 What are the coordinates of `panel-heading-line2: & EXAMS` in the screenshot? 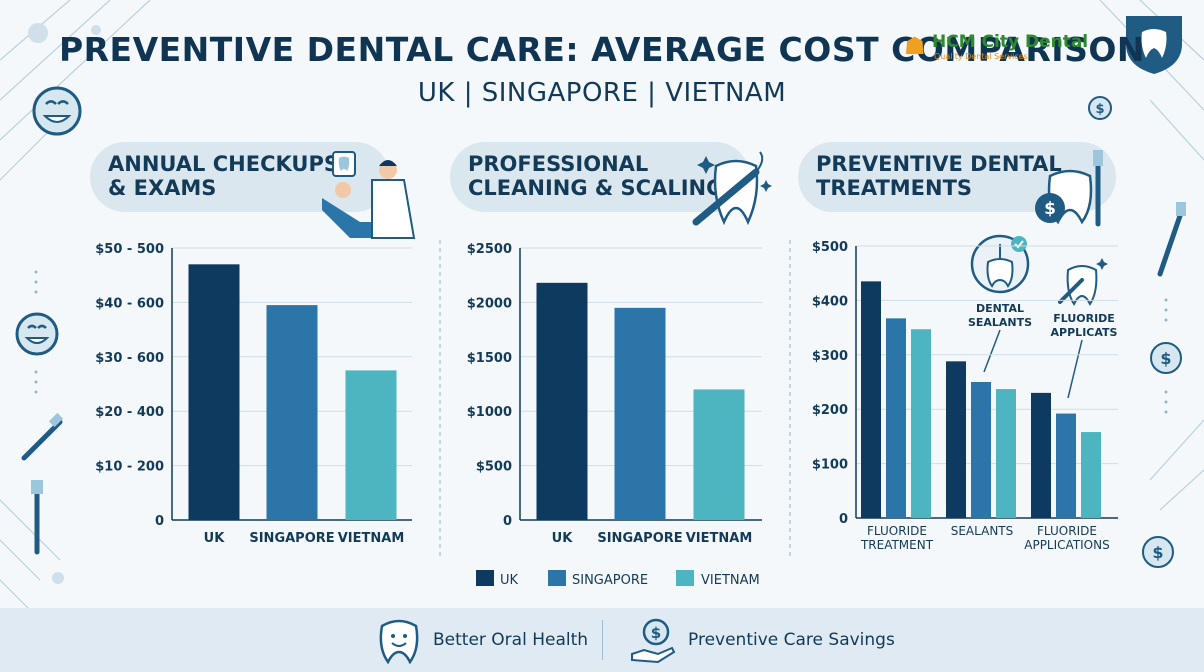 It's located at (162, 188).